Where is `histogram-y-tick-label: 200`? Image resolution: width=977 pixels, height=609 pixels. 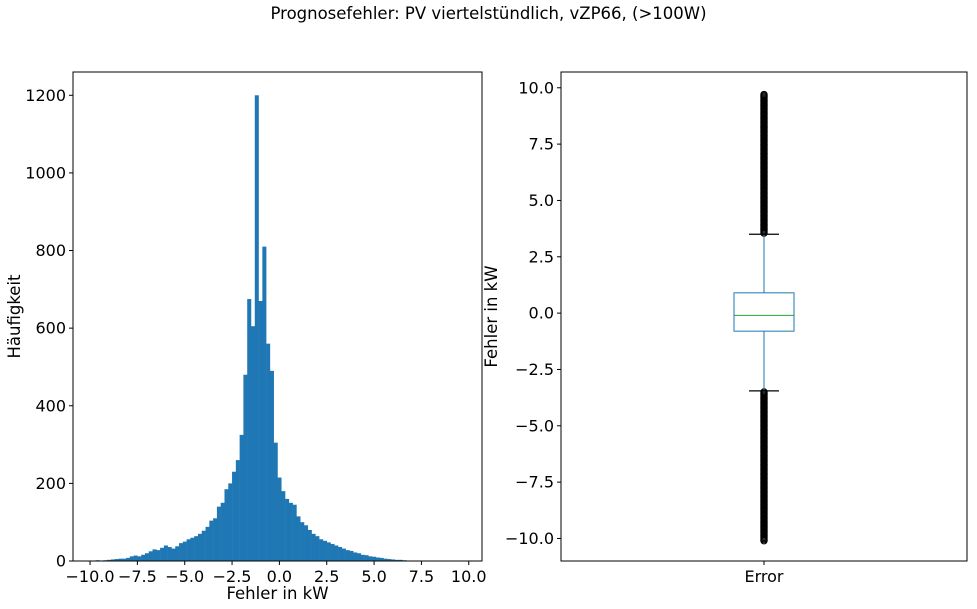
histogram-y-tick-label: 200 is located at coordinates (50, 483).